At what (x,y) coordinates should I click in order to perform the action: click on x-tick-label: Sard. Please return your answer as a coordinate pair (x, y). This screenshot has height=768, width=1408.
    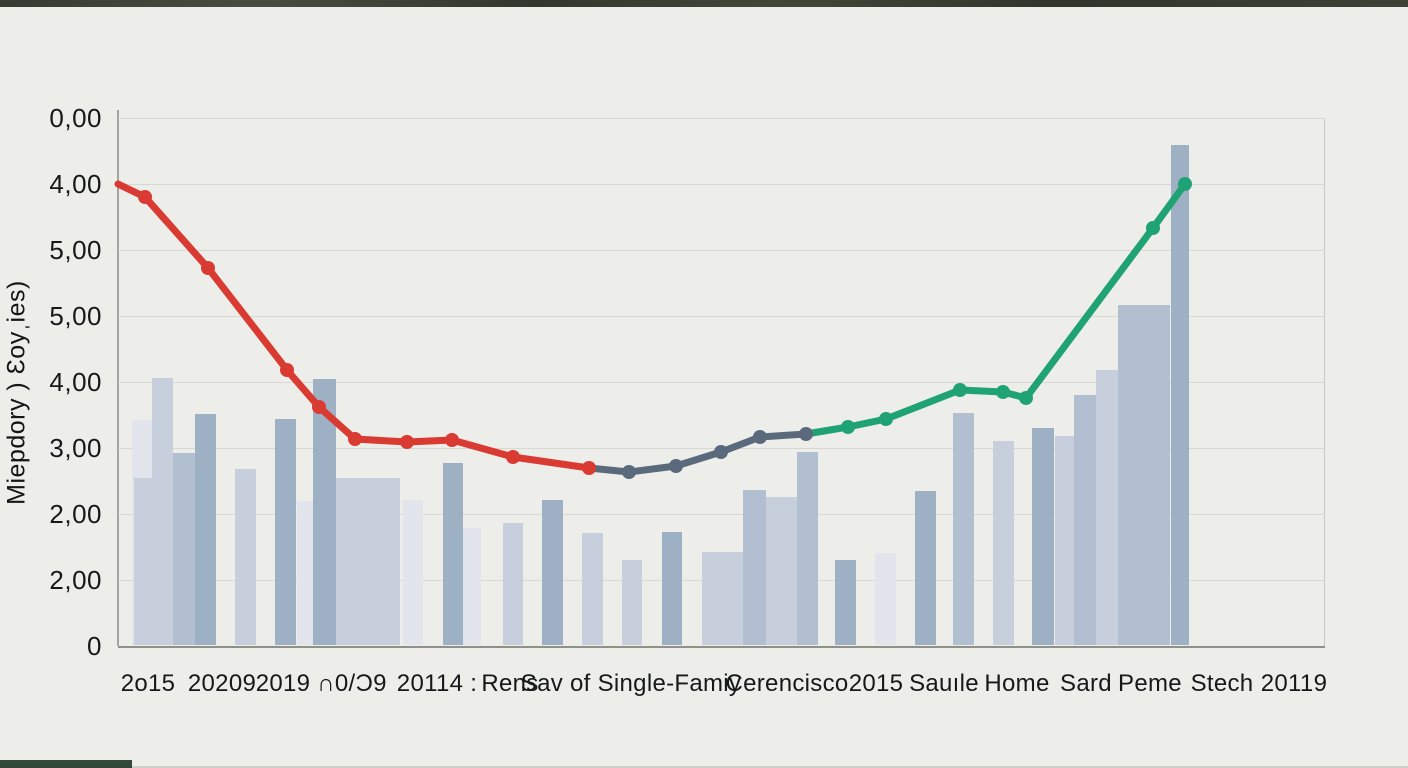
    Looking at the image, I should click on (1086, 683).